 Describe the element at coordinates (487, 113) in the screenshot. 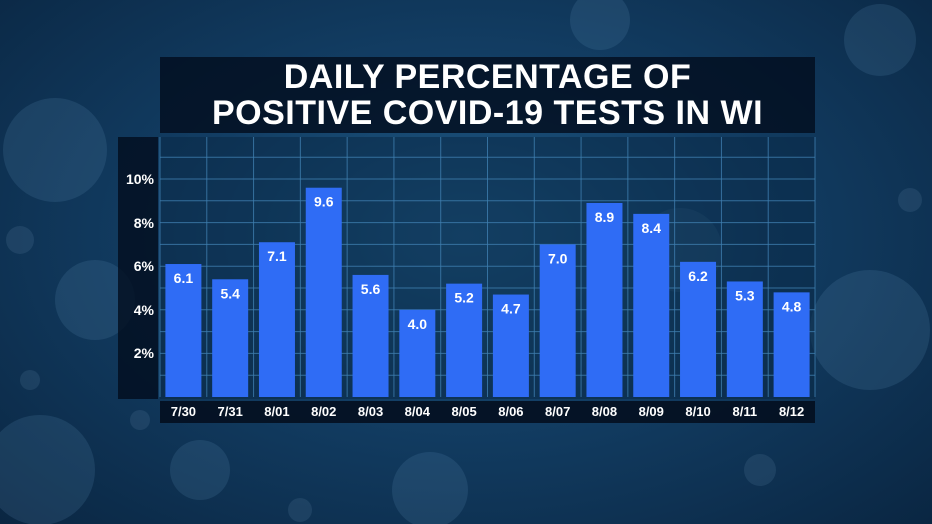

I see `chart-title-line-2: POSITIVE COVID-19 TESTS IN WI` at that location.